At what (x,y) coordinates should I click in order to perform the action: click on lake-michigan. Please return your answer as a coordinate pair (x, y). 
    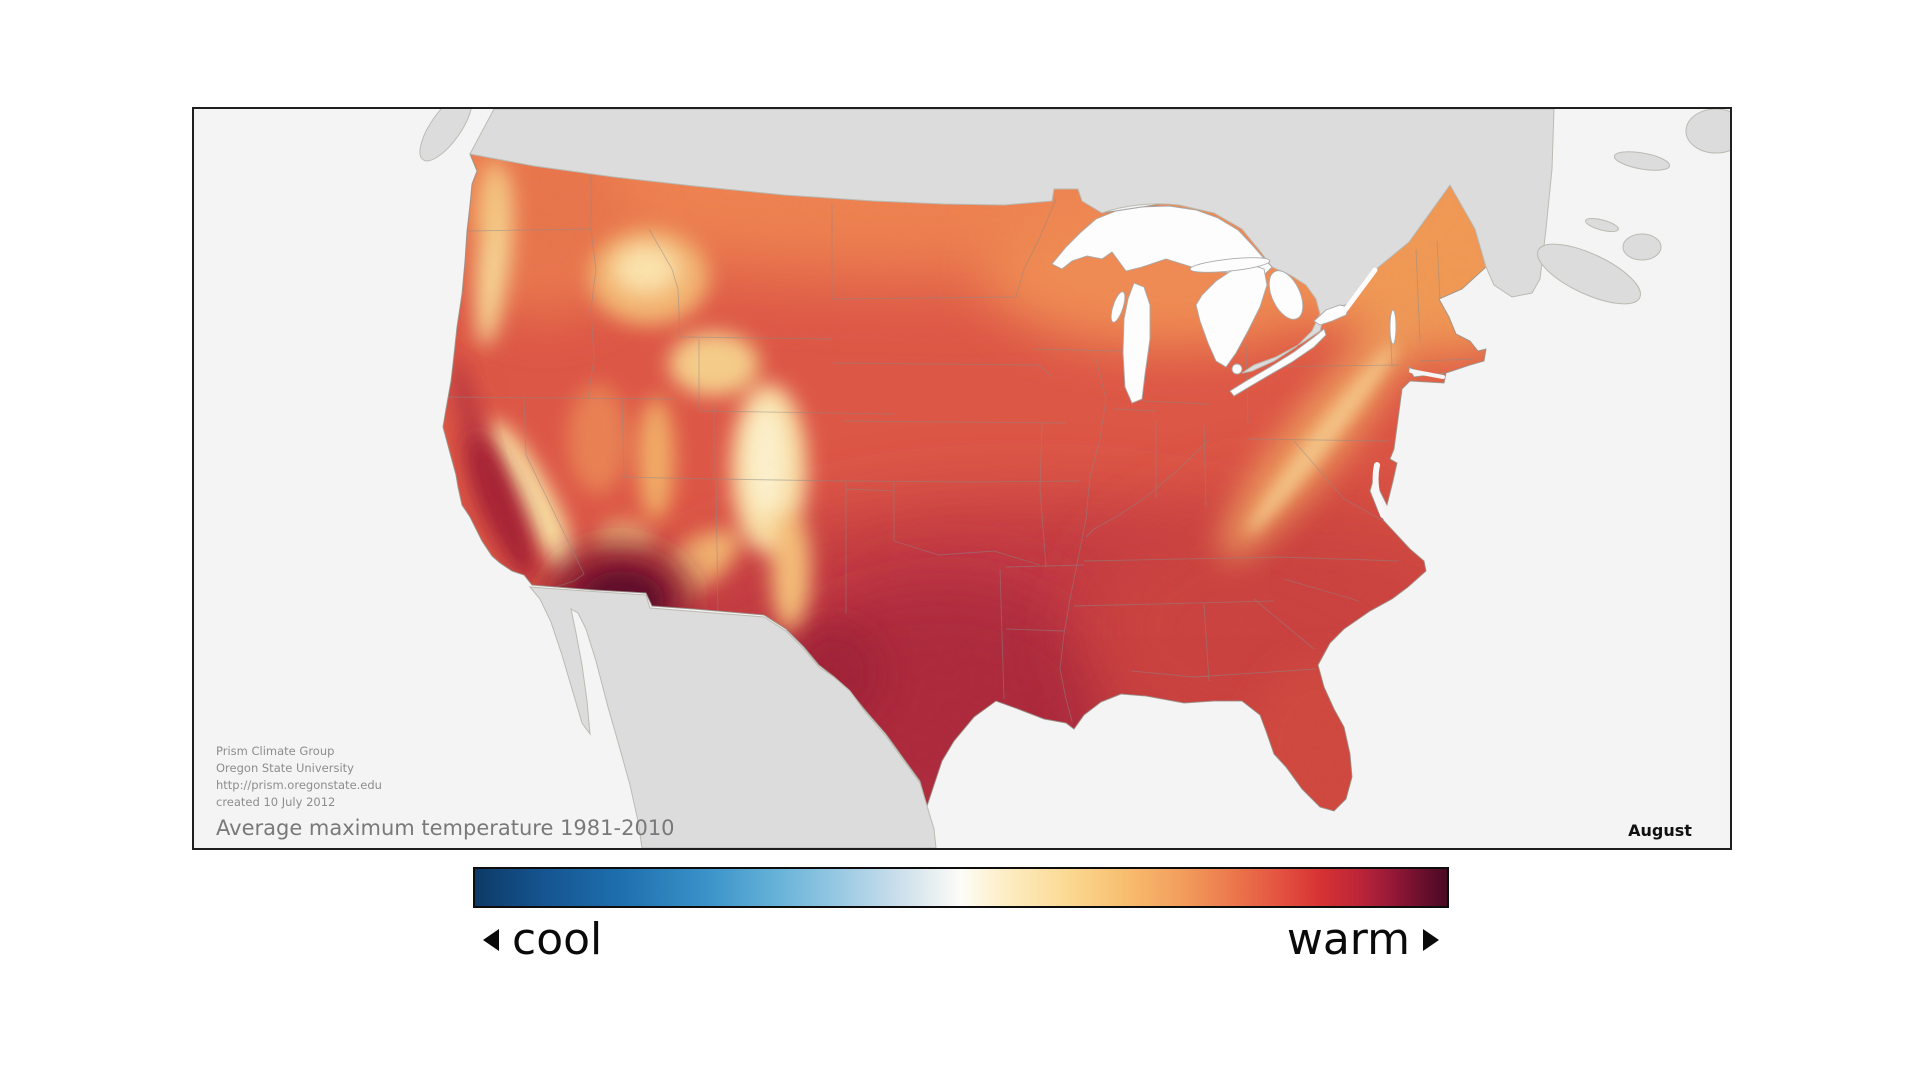
    Looking at the image, I should click on (1136, 343).